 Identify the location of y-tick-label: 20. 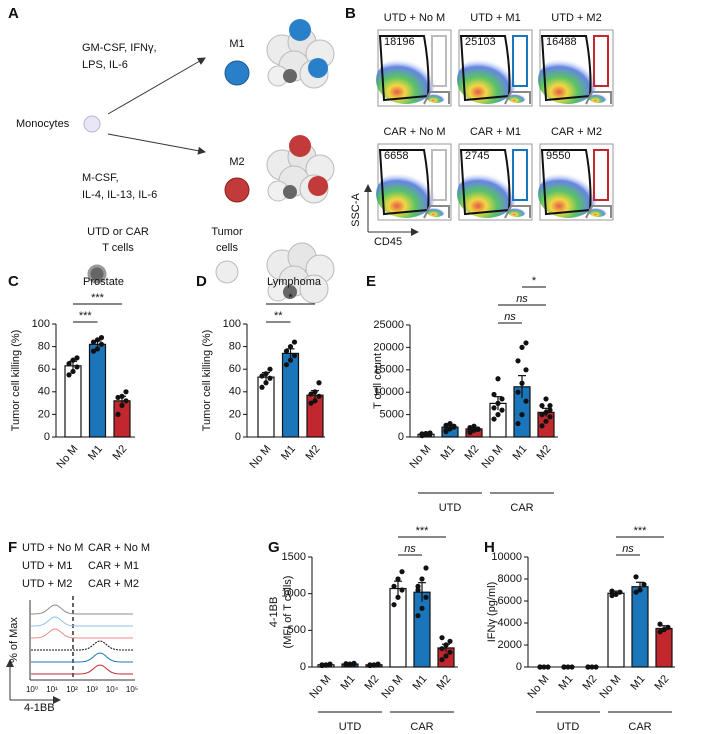
(235, 414).